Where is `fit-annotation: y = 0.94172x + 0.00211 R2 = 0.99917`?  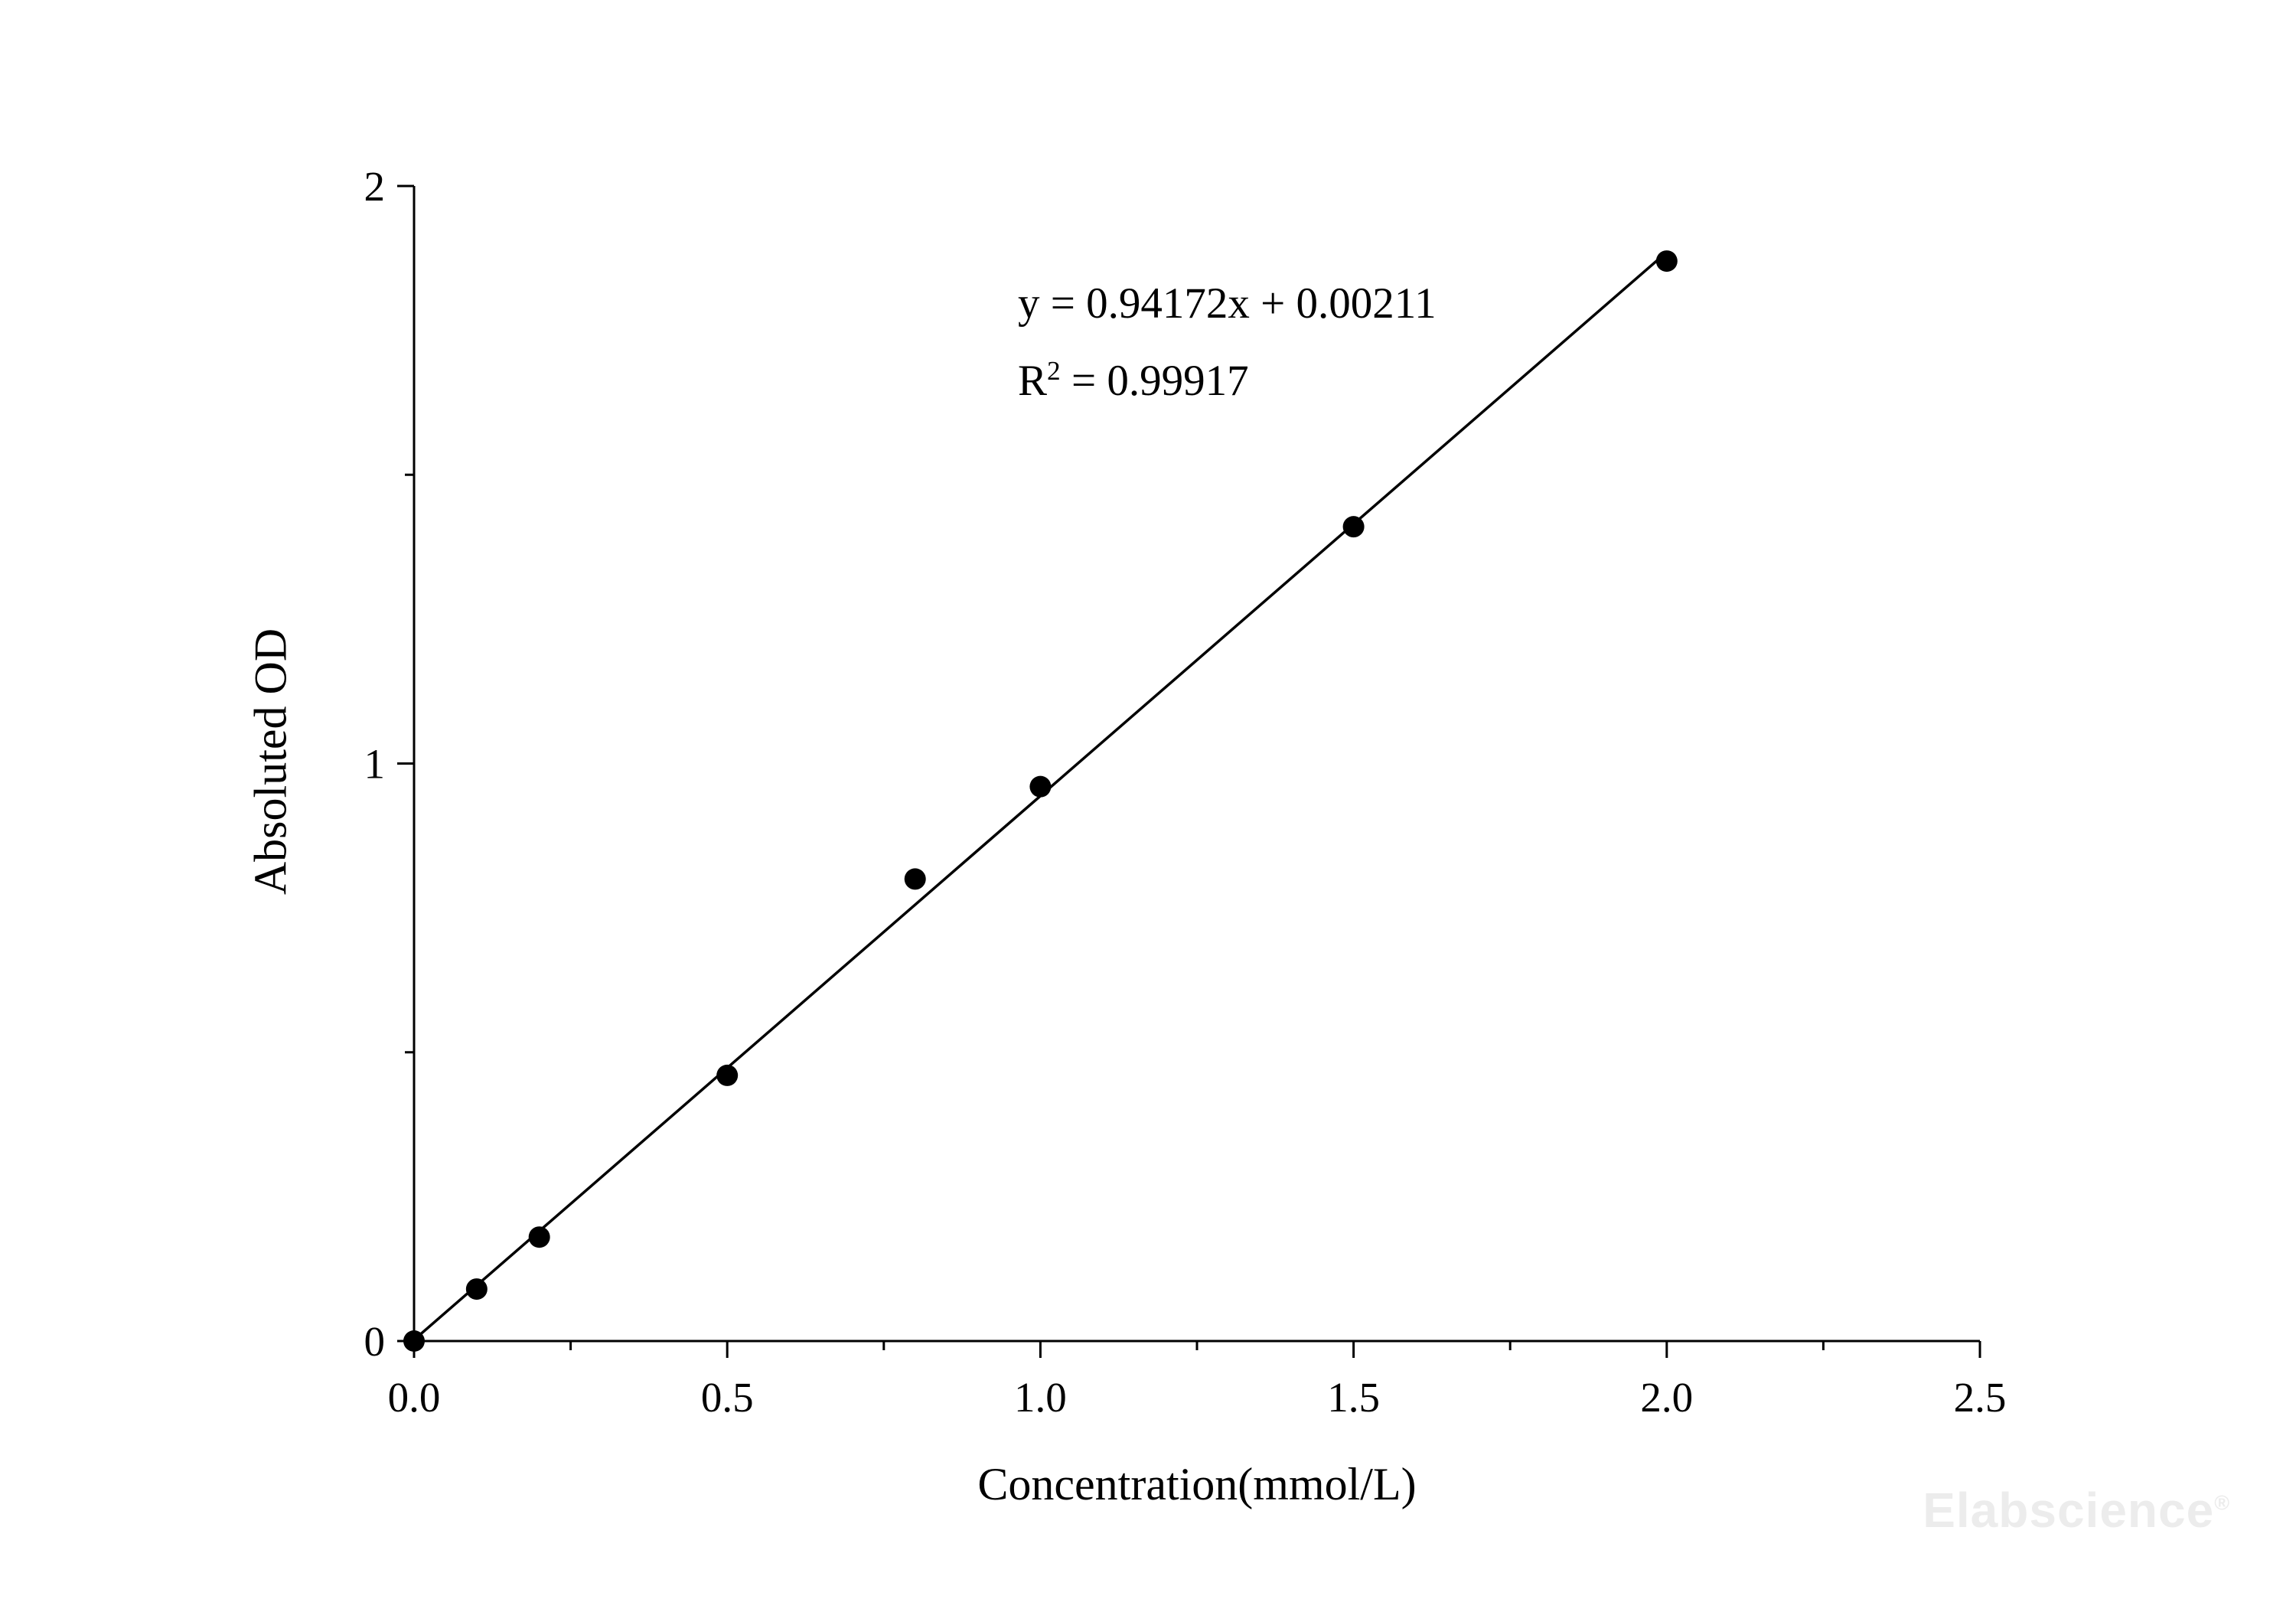
fit-annotation: y = 0.94172x + 0.00211 R2 = 0.99917 is located at coordinates (1227, 342).